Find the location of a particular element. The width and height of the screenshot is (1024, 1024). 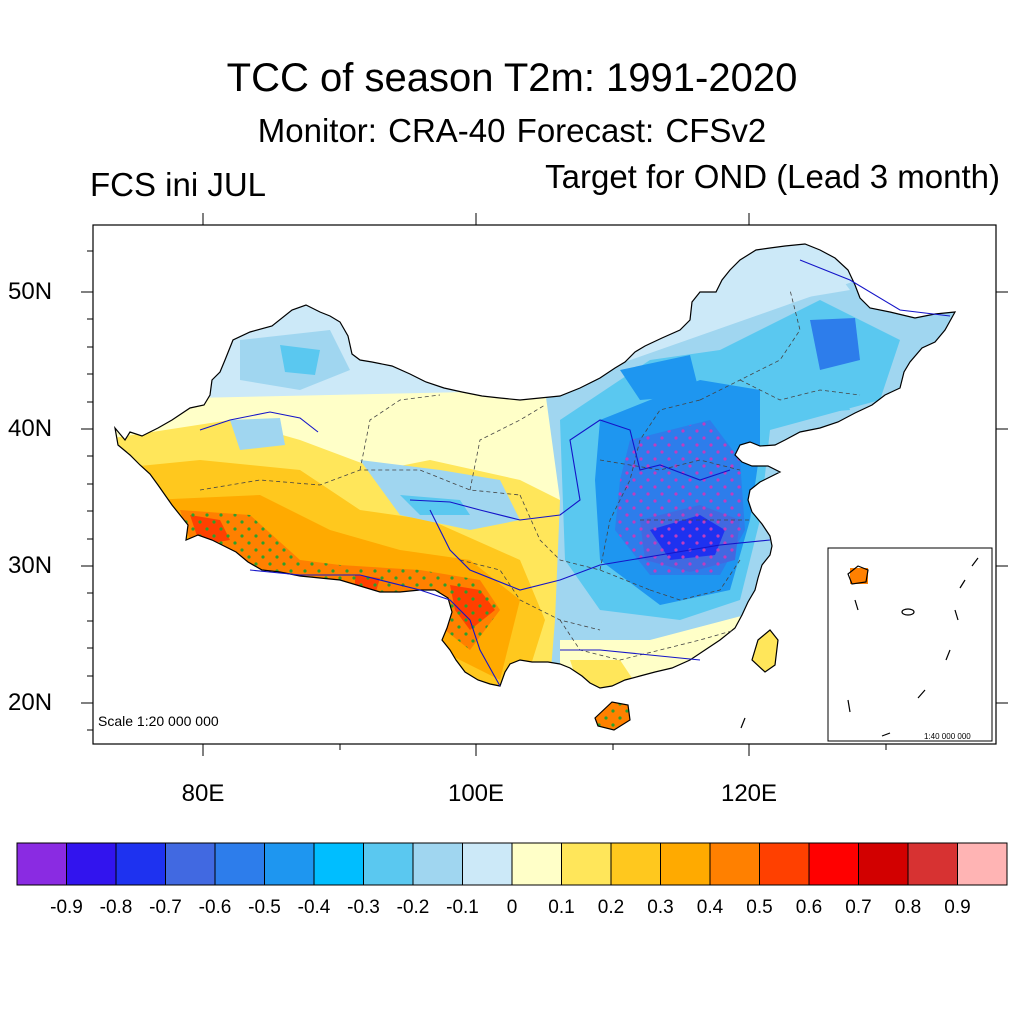

colorbar-label: -0.2 is located at coordinates (413, 907).